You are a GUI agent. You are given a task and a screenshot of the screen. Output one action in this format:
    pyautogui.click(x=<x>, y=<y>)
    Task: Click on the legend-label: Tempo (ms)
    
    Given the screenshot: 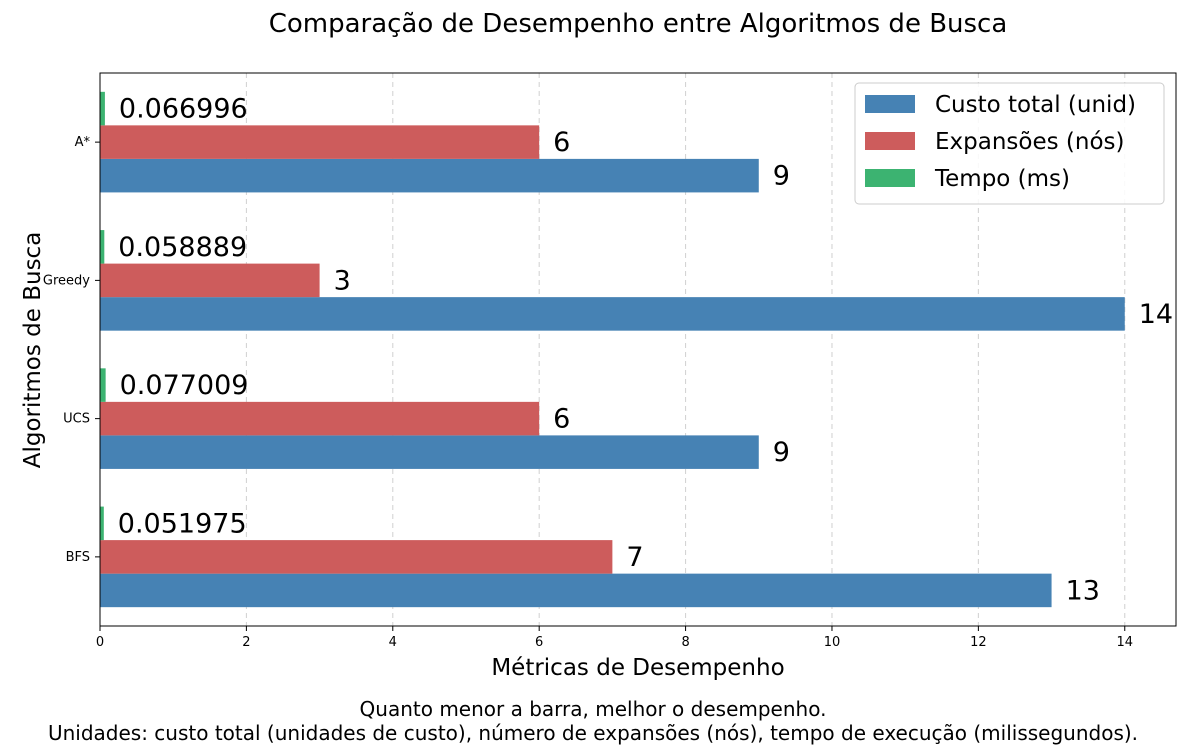 What is the action you would take?
    pyautogui.click(x=1002, y=179)
    